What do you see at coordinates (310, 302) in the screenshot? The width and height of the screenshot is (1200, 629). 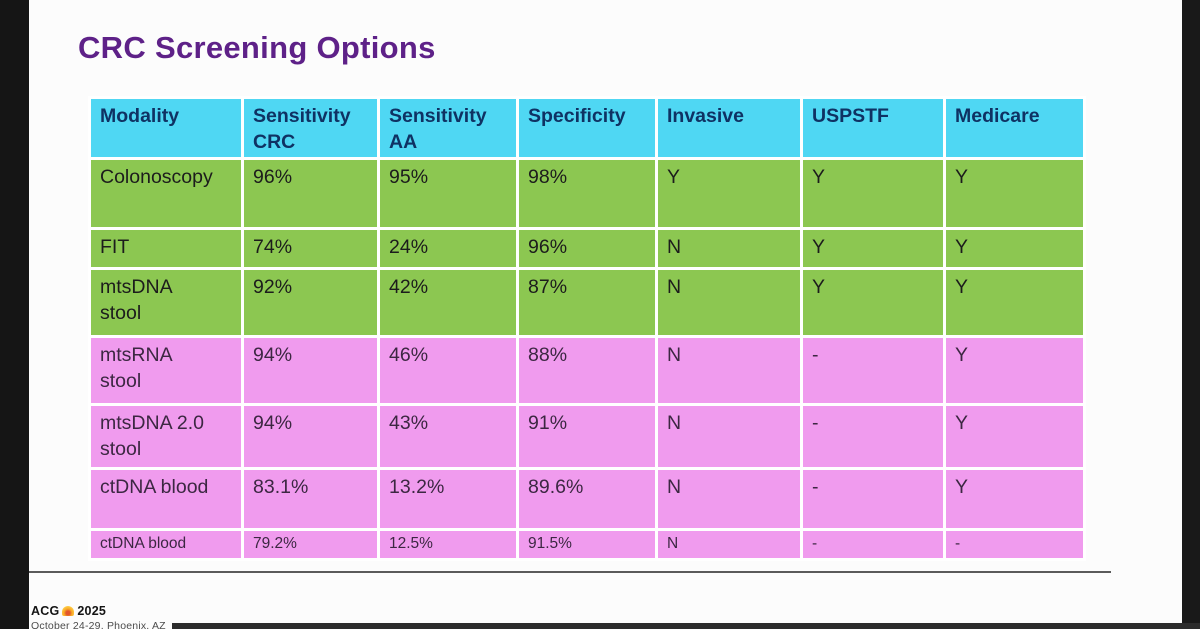 I see `table-cell: 92%` at bounding box center [310, 302].